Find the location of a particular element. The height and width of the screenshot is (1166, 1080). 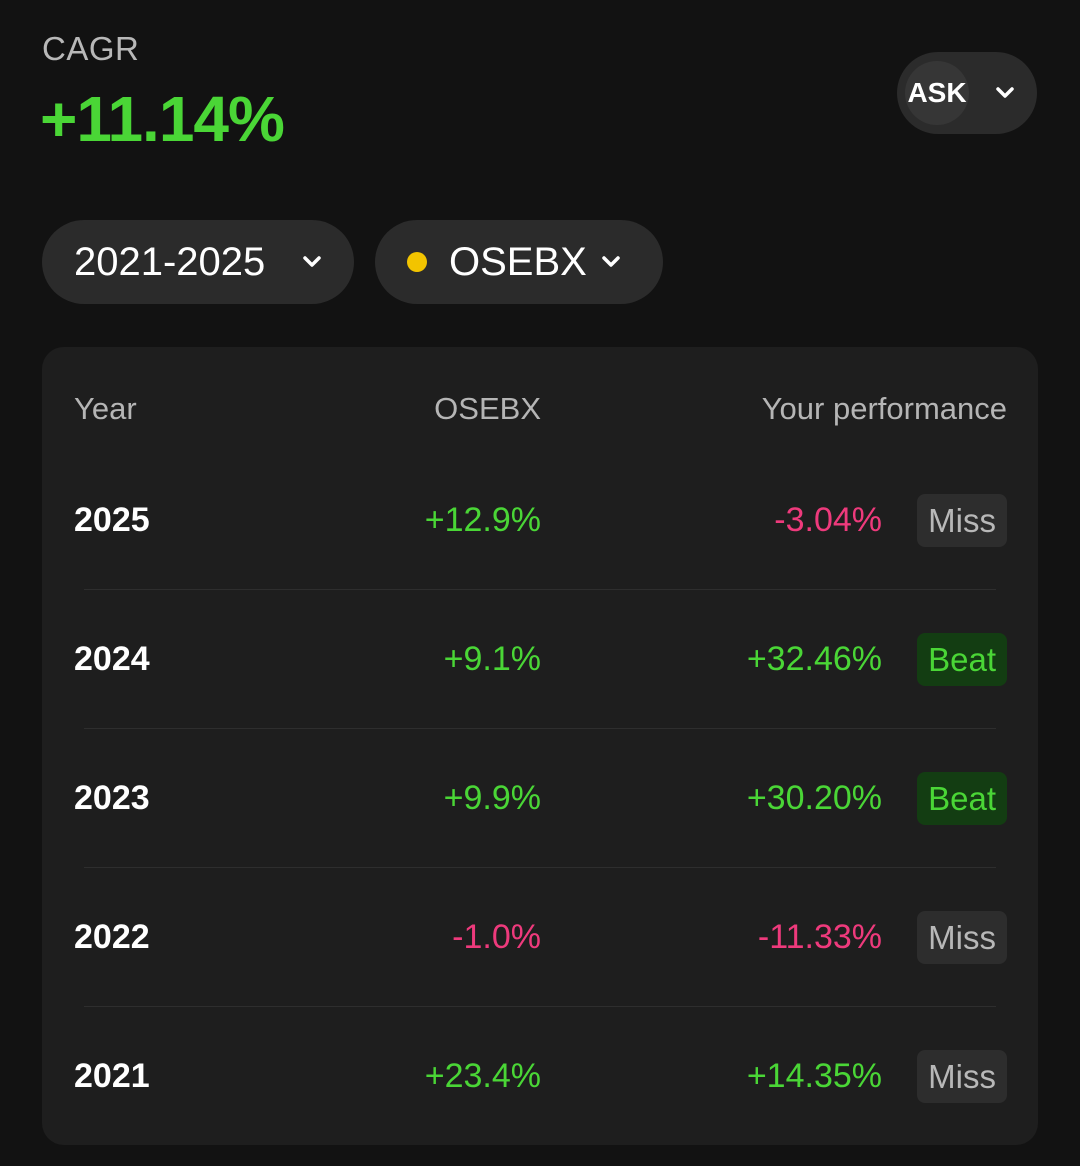

table-row: 2021 +23.4% +14.35% Miss is located at coordinates (540, 1076).